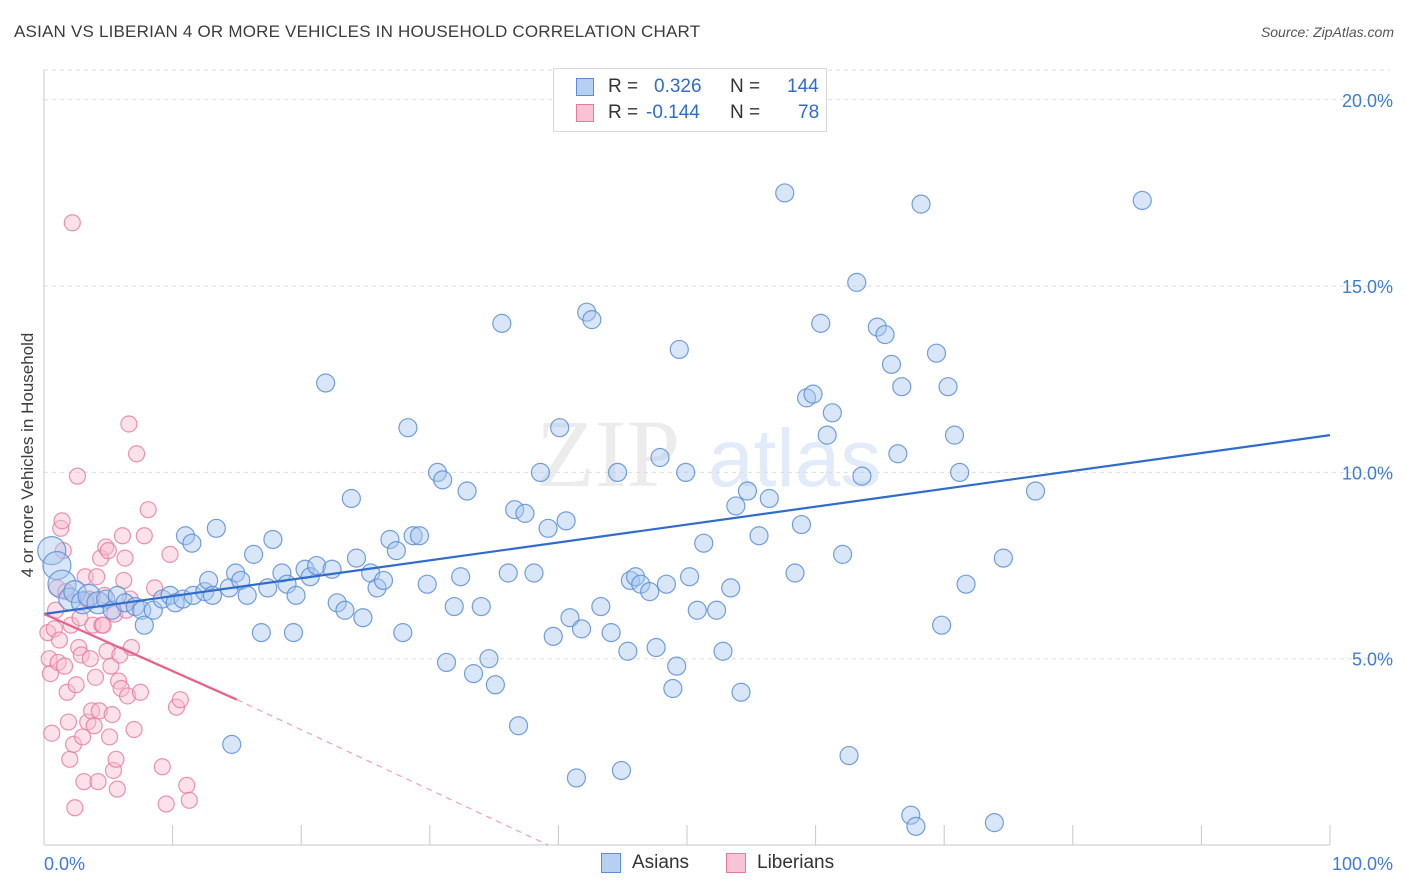  I want to click on y-tick-label: 10.0%, so click(1367, 473).